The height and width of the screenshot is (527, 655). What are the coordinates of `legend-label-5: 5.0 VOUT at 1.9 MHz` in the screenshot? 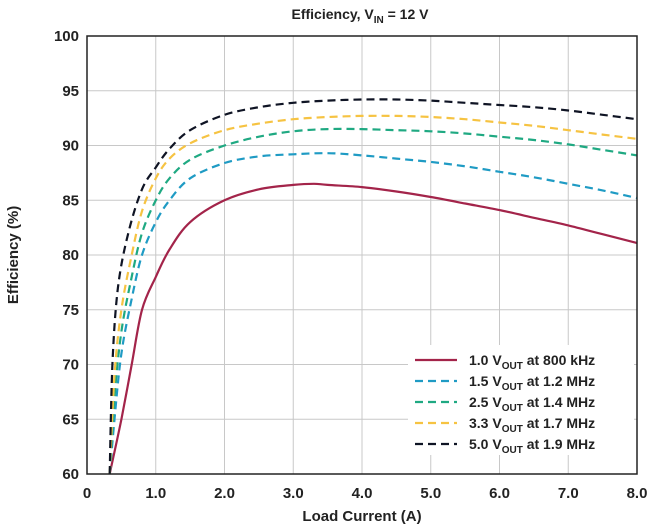 It's located at (532, 446).